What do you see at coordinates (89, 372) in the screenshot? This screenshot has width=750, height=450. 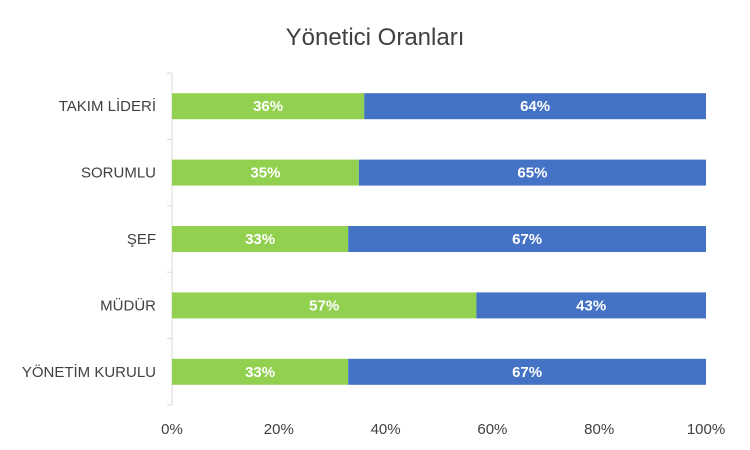 I see `category-label: YÖNETİM KURULU` at bounding box center [89, 372].